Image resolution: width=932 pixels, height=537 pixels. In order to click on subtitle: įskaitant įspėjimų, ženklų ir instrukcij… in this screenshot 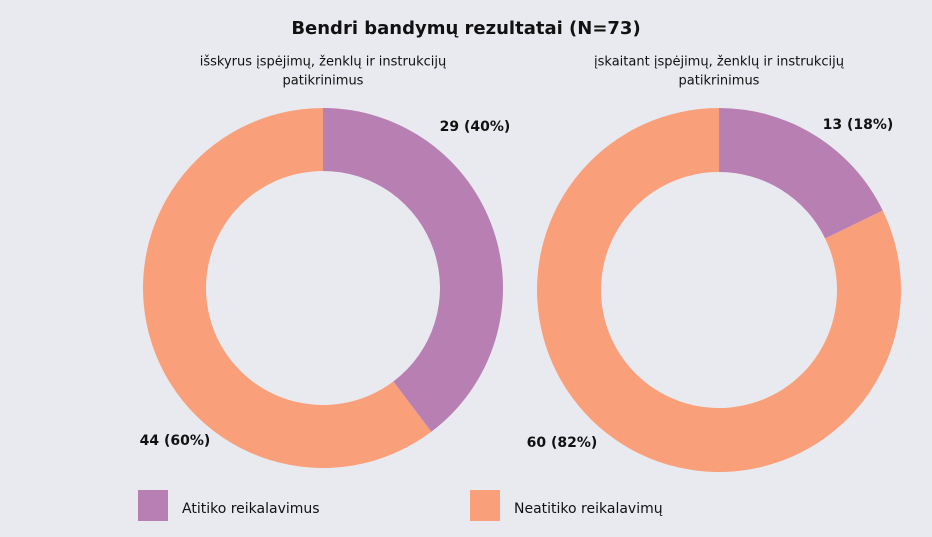, I will do `click(719, 62)`.